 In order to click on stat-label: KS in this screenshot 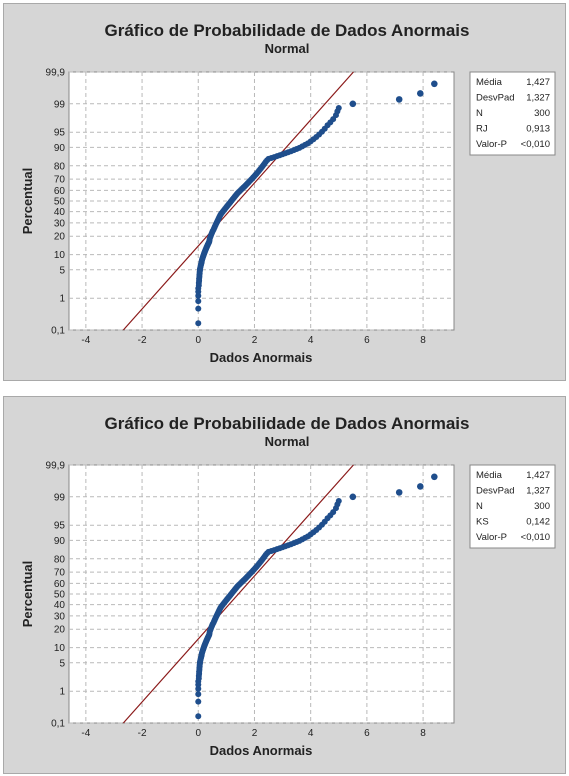, I will do `click(482, 522)`.